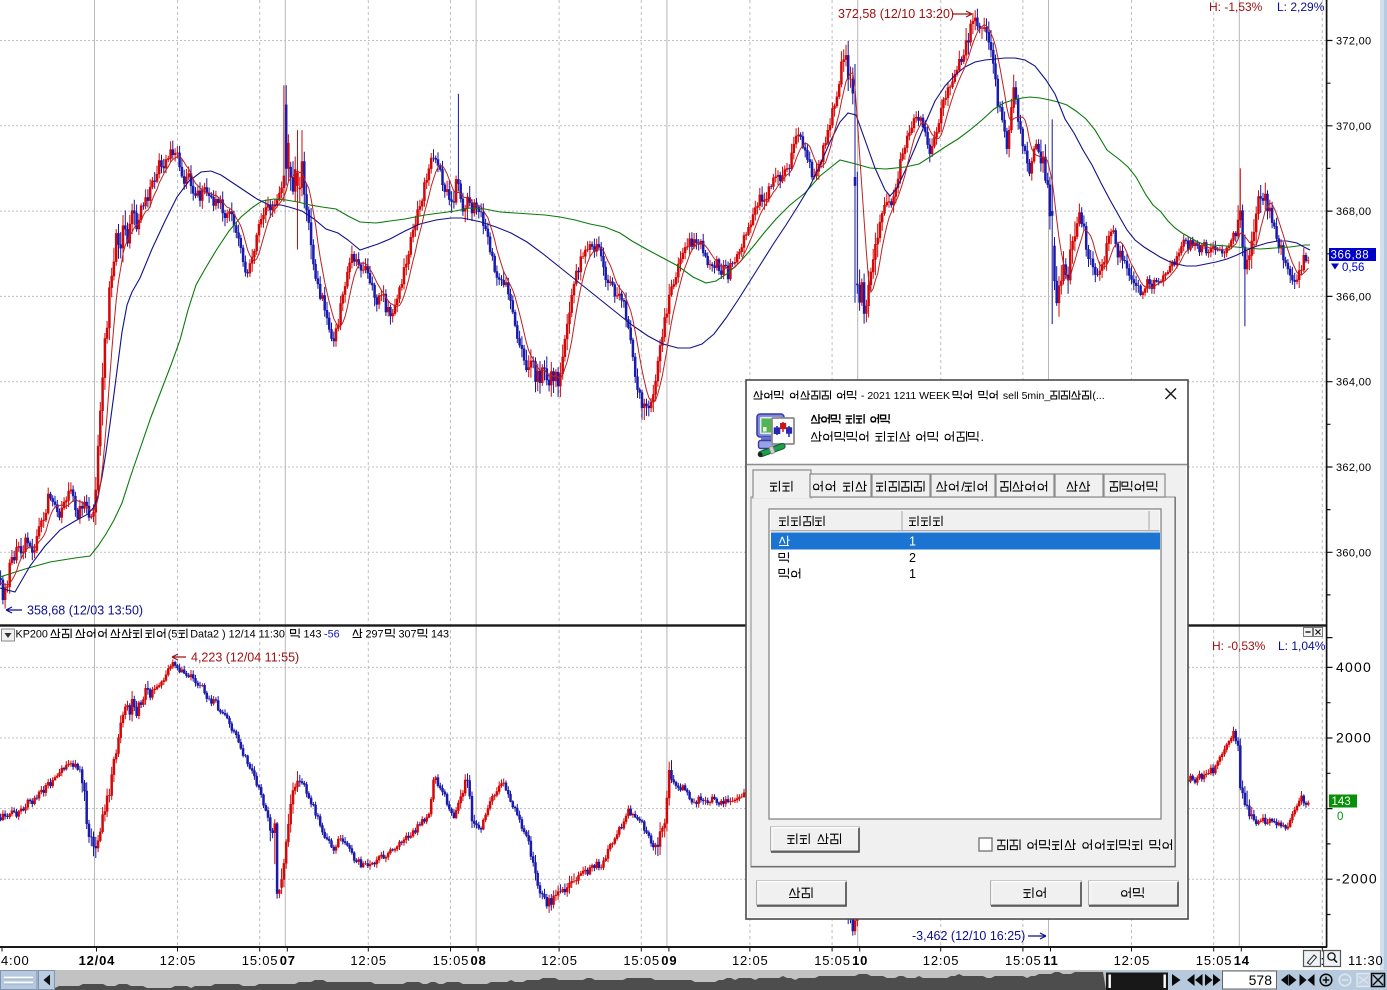 Image resolution: width=1387 pixels, height=990 pixels. Describe the element at coordinates (1354, 667) in the screenshot. I see `svg-text: 4000` at that location.